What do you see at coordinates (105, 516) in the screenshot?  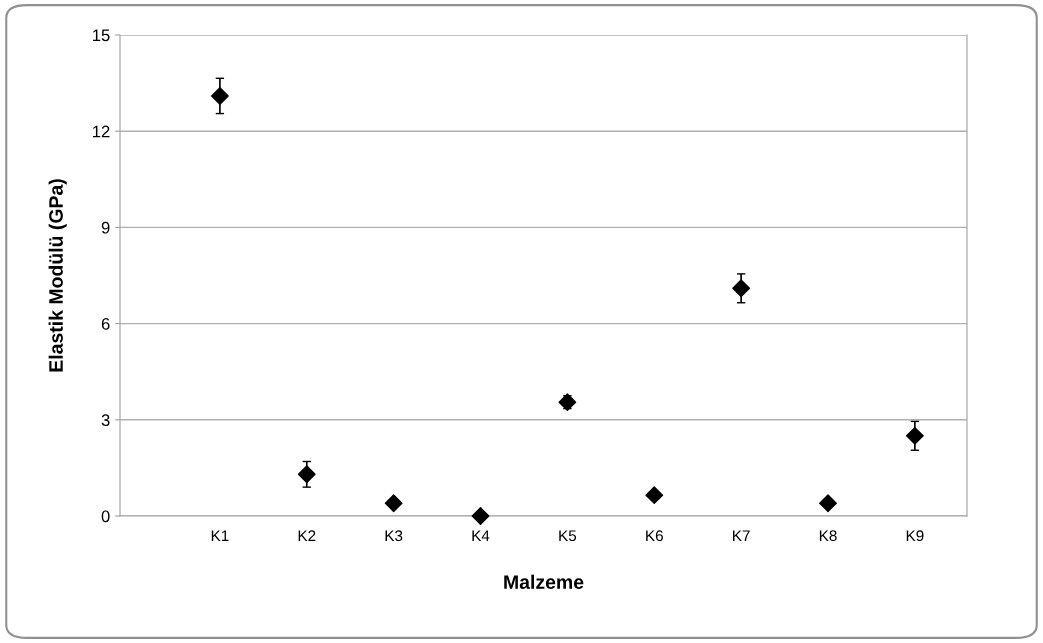 I see `y-tick-label: 0` at bounding box center [105, 516].